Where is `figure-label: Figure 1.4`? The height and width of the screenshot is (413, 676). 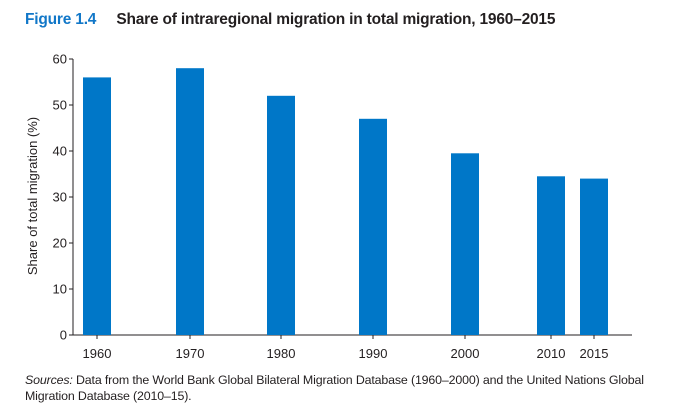 figure-label: Figure 1.4 is located at coordinates (61, 19).